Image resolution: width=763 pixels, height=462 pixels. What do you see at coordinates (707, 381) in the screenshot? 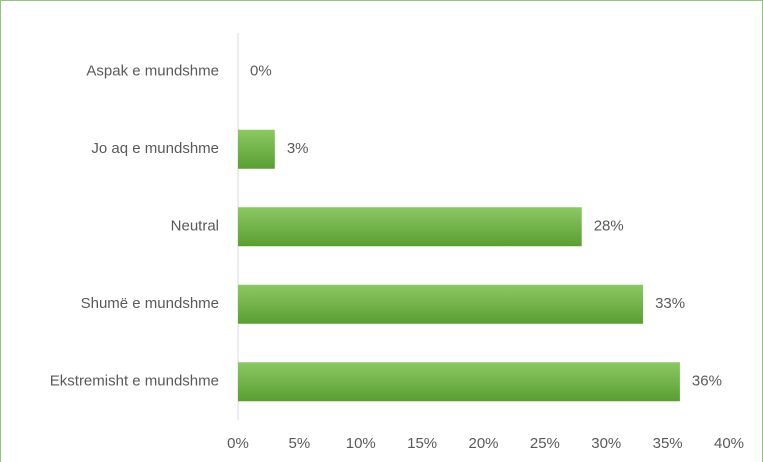
I see `data-label: 36%` at bounding box center [707, 381].